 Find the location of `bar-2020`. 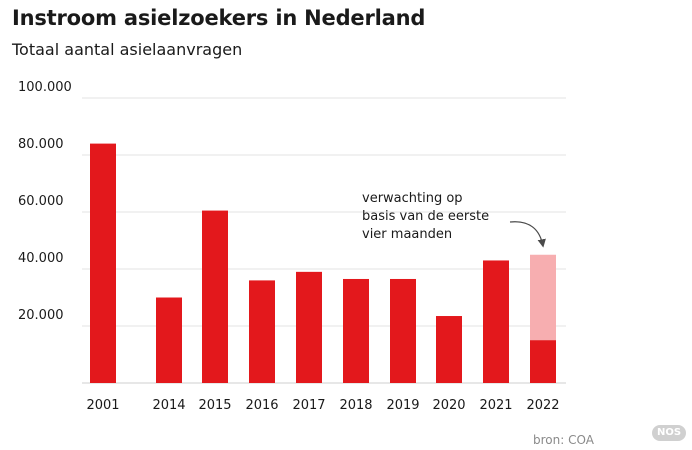

bar-2020 is located at coordinates (449, 349).